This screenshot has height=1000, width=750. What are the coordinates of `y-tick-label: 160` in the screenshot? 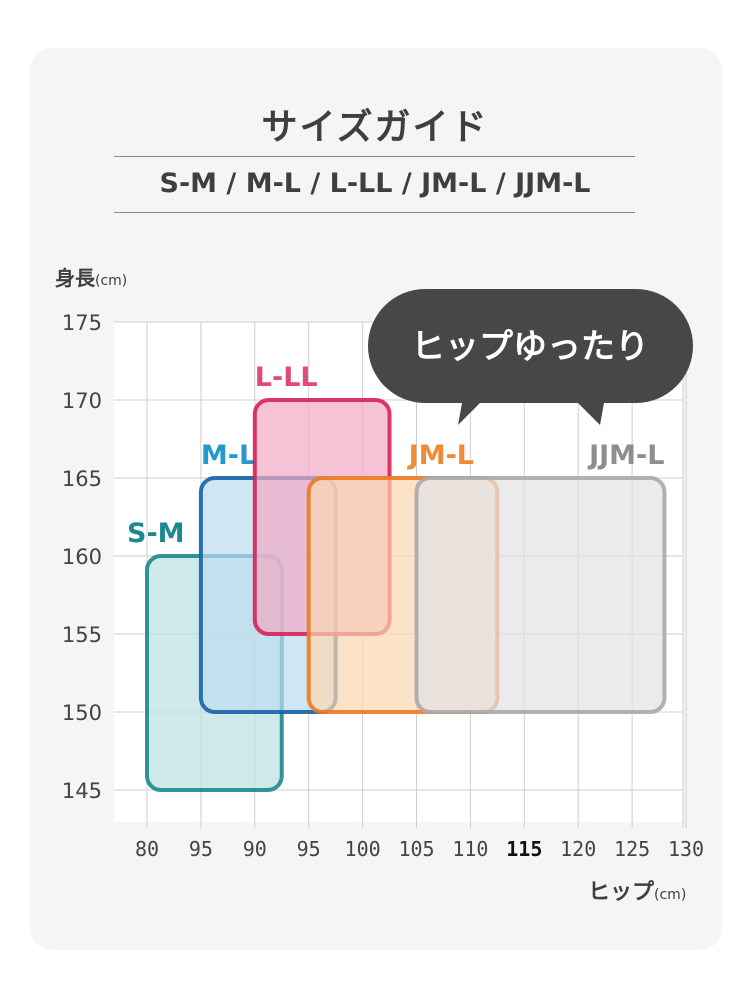 It's located at (82, 557).